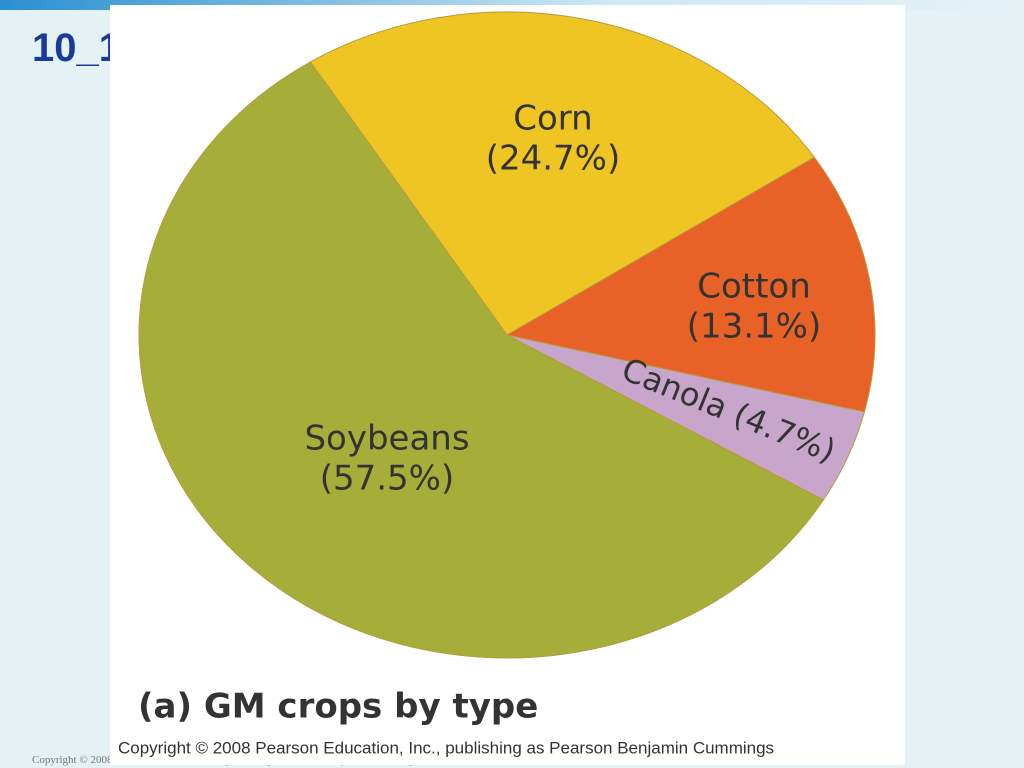  What do you see at coordinates (552, 119) in the screenshot?
I see `category-label: Corn` at bounding box center [552, 119].